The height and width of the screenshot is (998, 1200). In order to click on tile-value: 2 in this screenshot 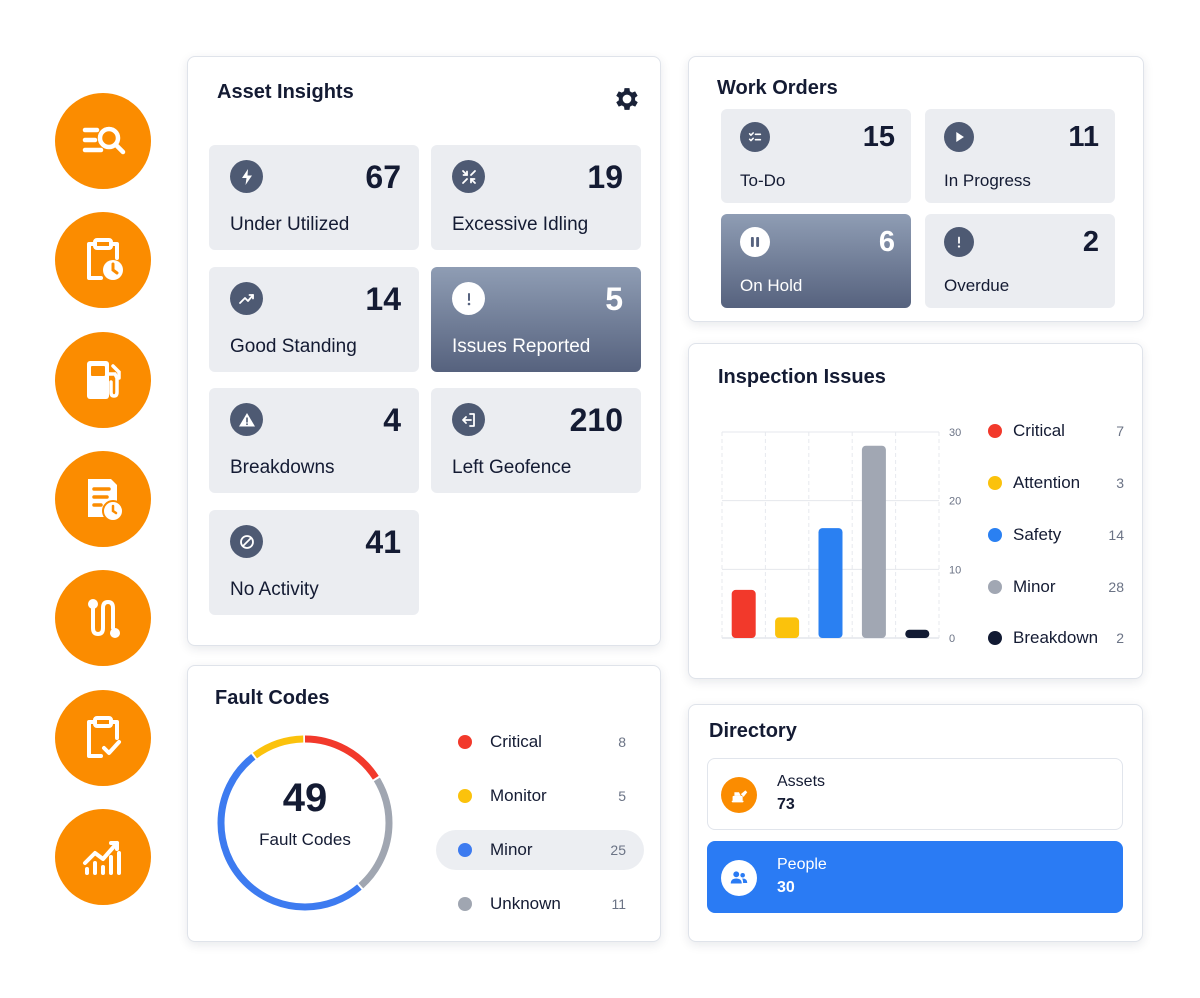, I will do `click(1090, 242)`.